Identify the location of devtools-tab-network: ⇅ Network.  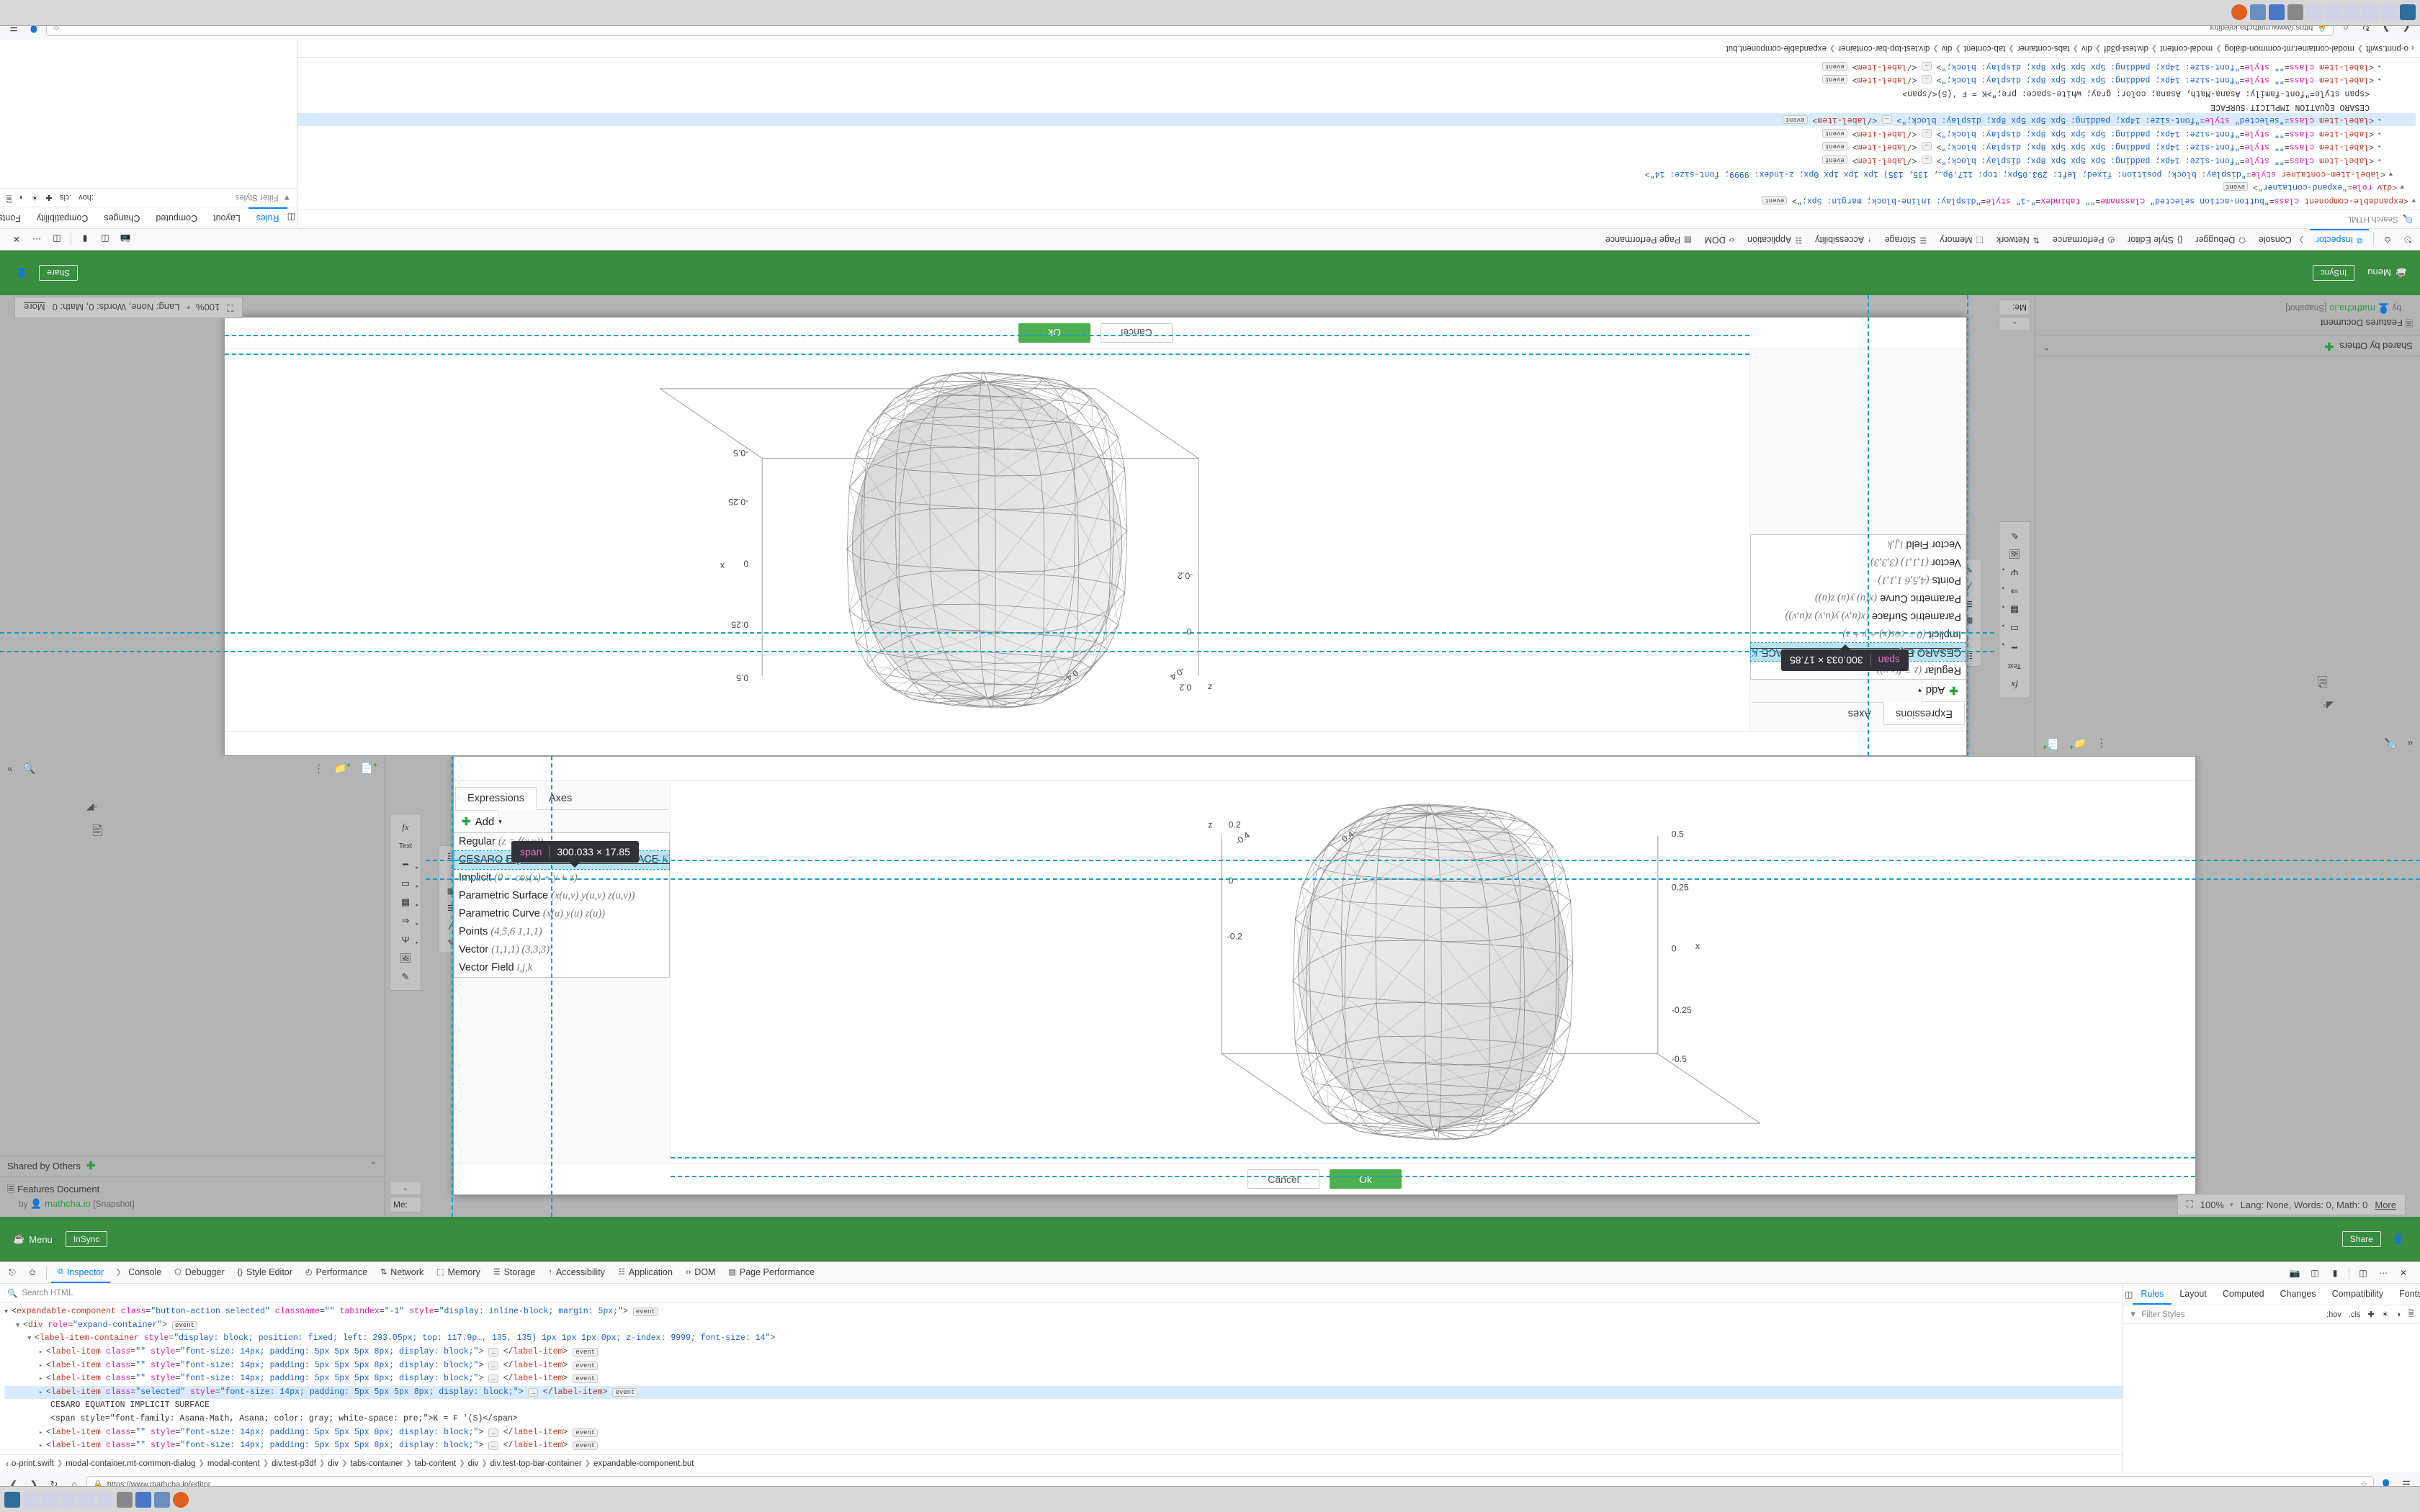
(2018, 239).